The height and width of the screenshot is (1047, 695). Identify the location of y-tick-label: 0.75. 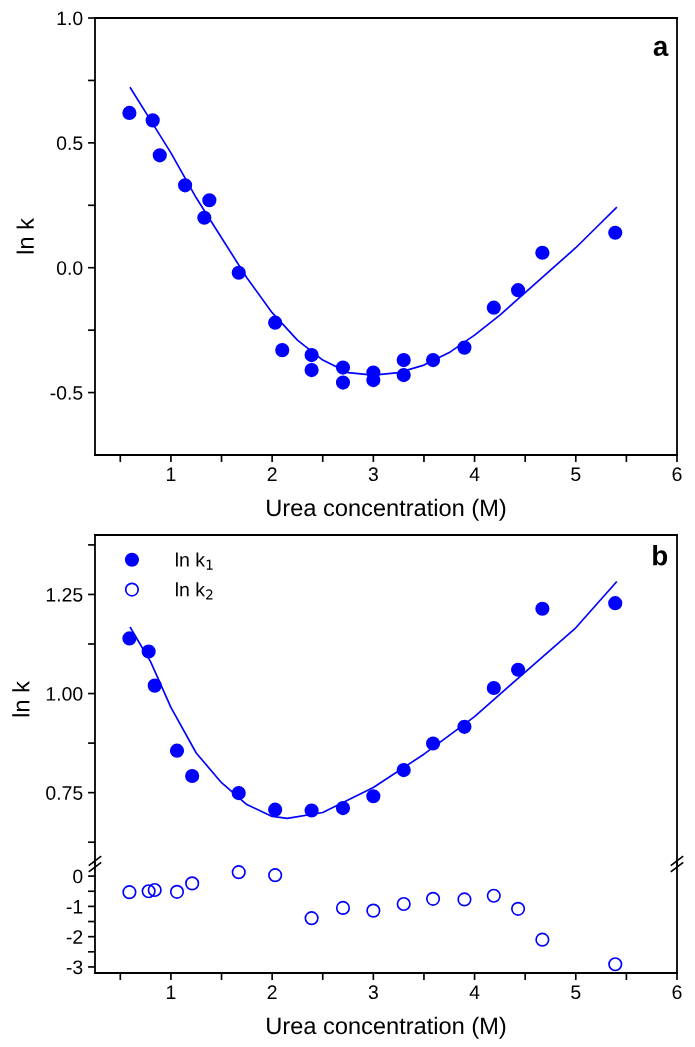
(64, 793).